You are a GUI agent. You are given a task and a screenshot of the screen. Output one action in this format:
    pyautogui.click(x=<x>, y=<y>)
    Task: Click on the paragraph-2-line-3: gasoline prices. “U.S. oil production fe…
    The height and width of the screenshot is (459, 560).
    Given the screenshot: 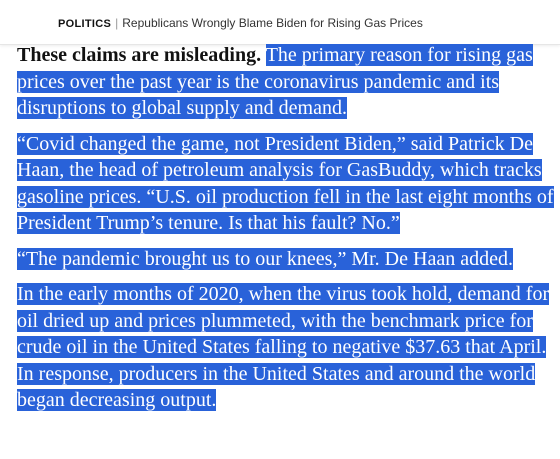 What is the action you would take?
    pyautogui.click(x=285, y=197)
    